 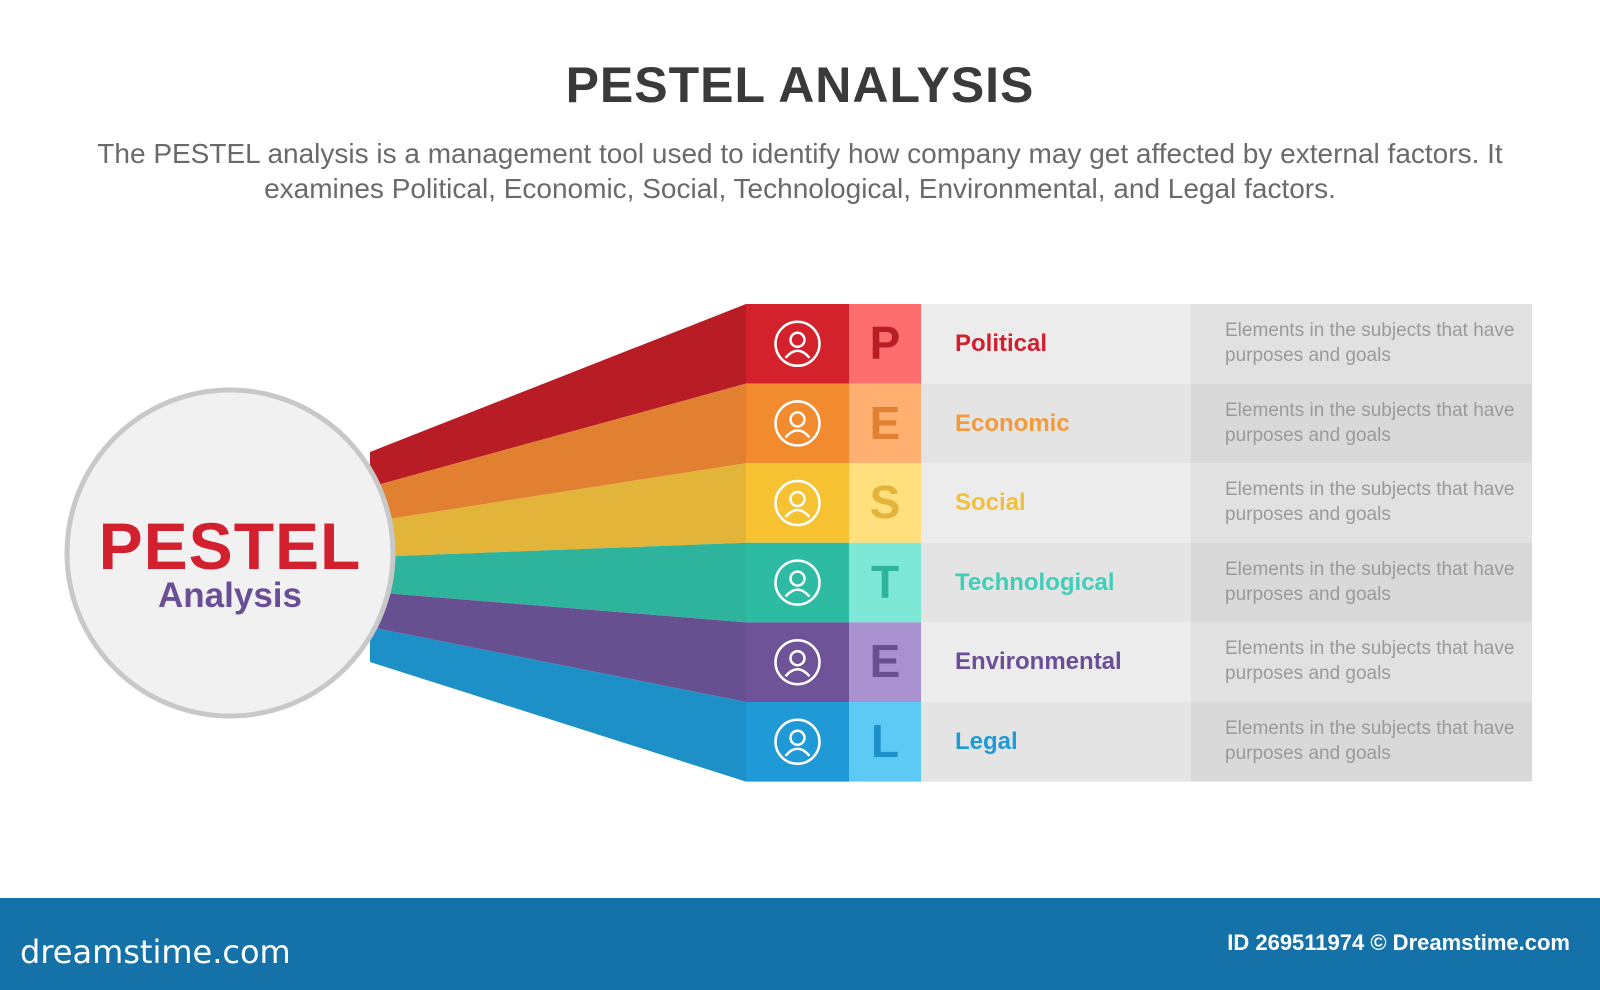 I want to click on hub-subtitle: Analysis, so click(x=230, y=595).